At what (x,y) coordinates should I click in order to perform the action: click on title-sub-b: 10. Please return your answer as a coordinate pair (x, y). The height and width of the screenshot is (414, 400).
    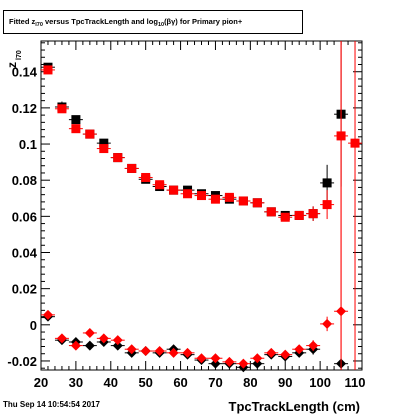
    Looking at the image, I should click on (161, 25).